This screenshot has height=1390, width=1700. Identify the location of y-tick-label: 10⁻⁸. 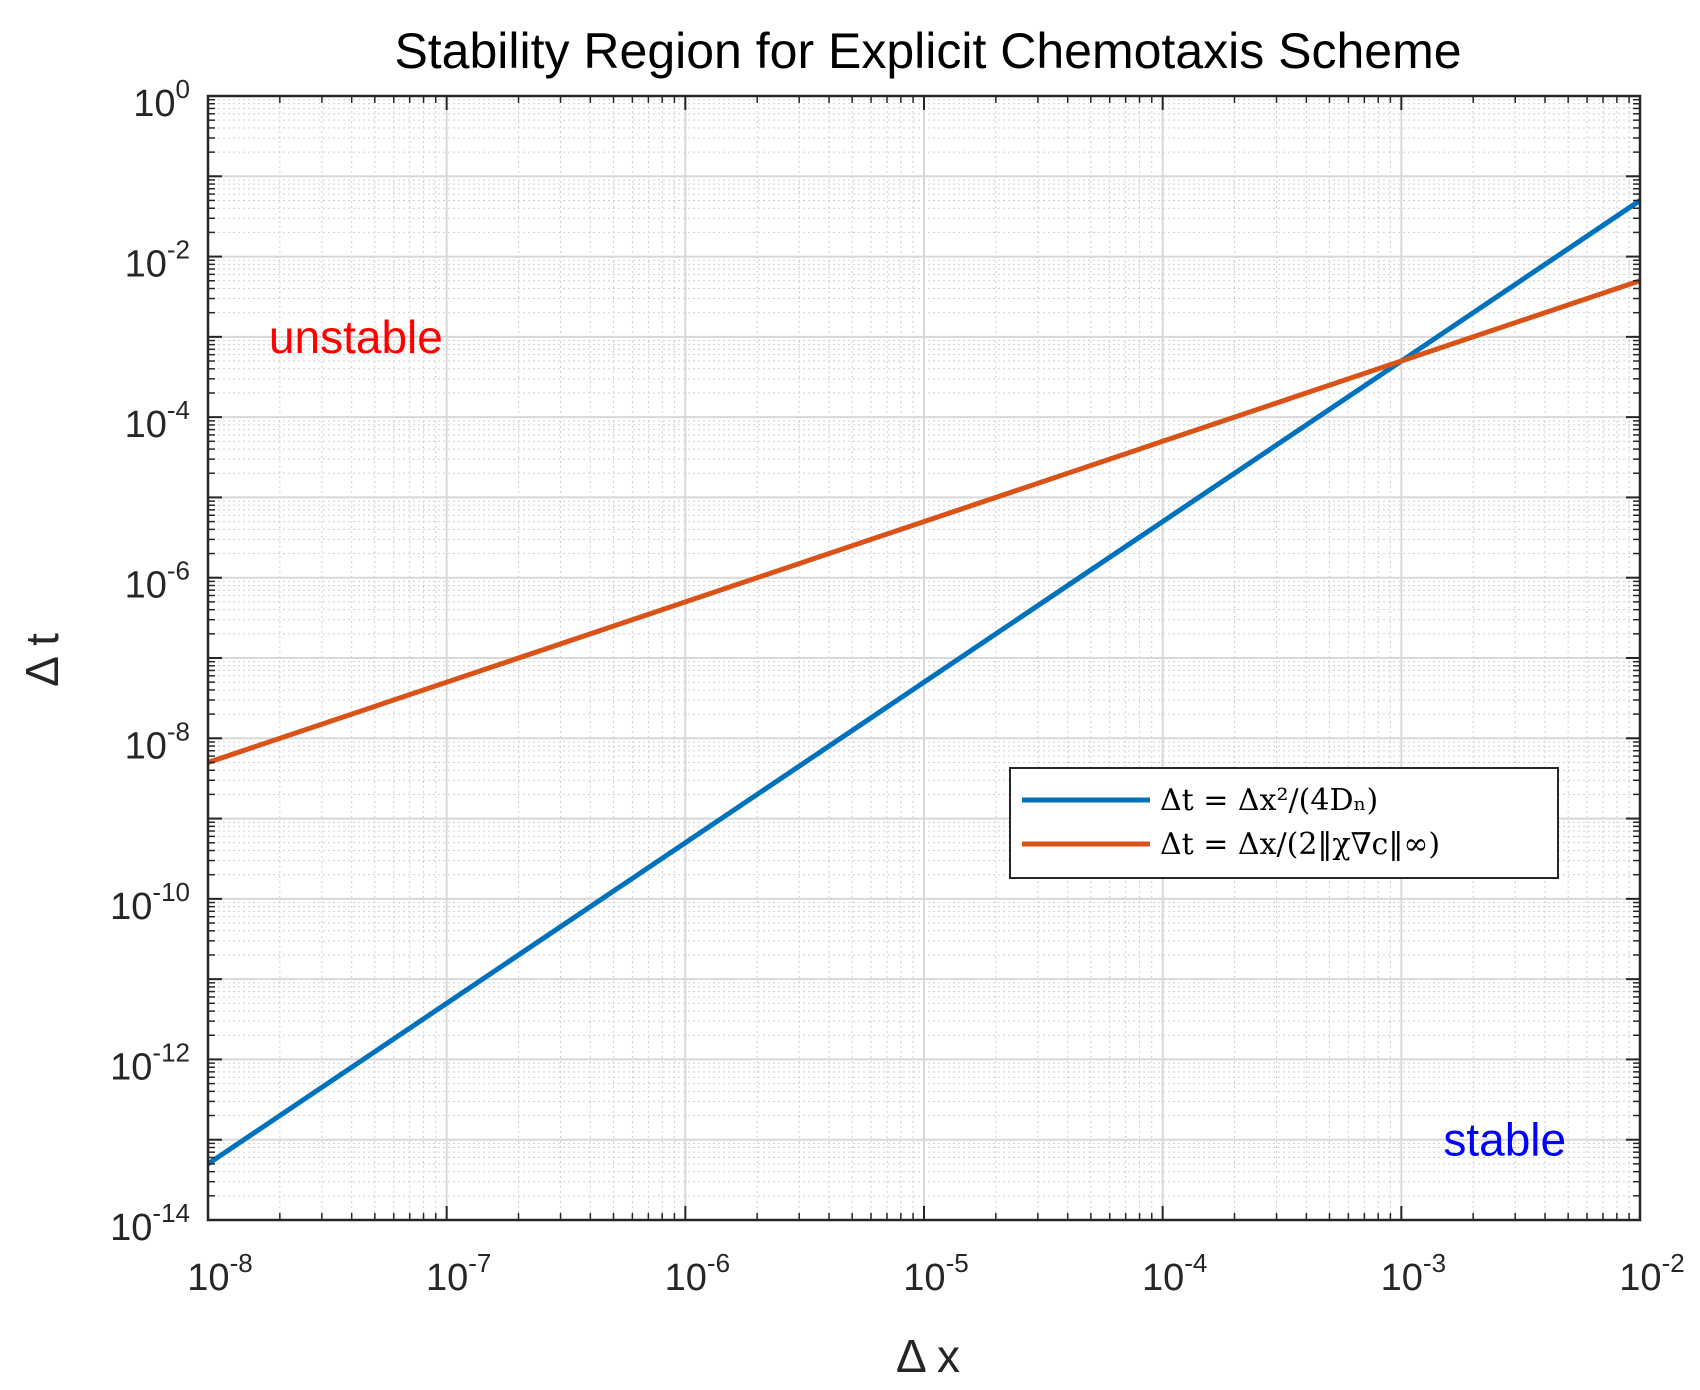
(157, 741).